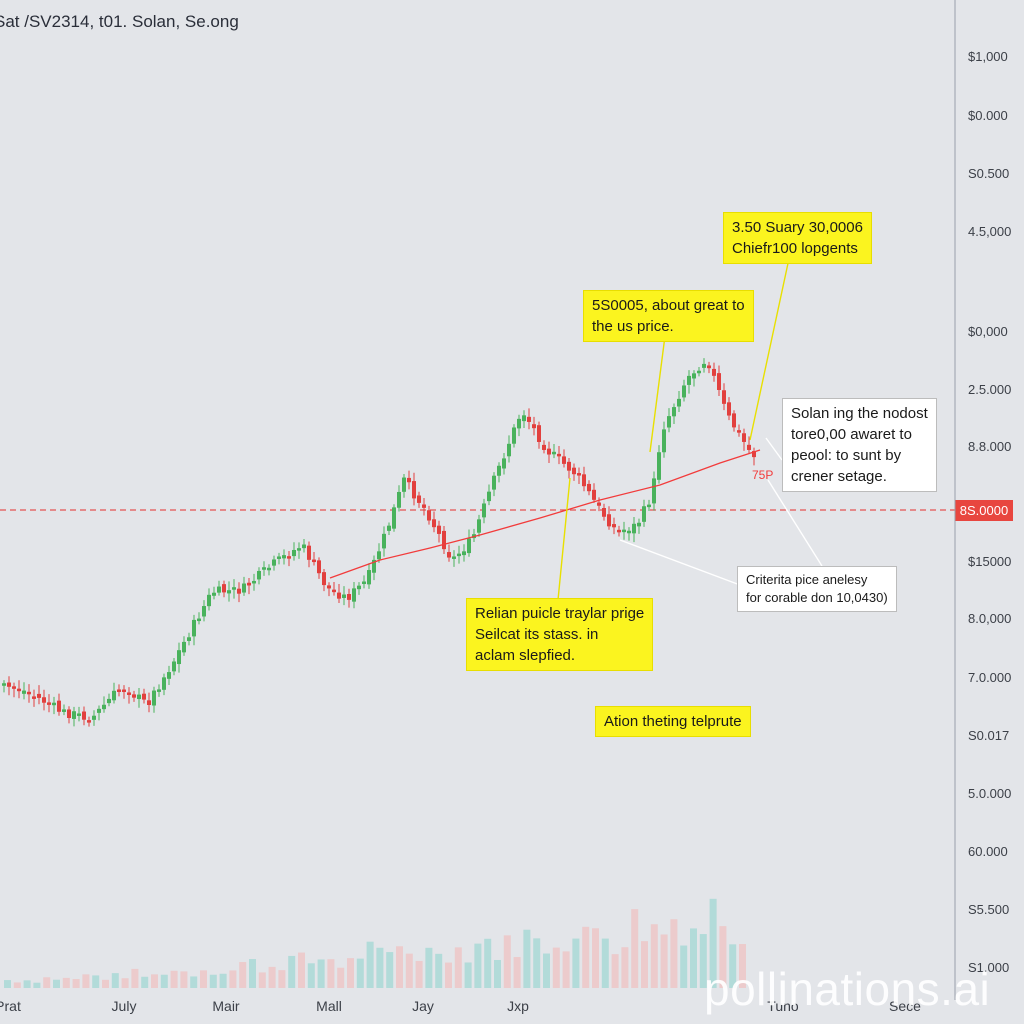 The height and width of the screenshot is (1024, 1024). I want to click on watermark: pollinations.ai, so click(847, 989).